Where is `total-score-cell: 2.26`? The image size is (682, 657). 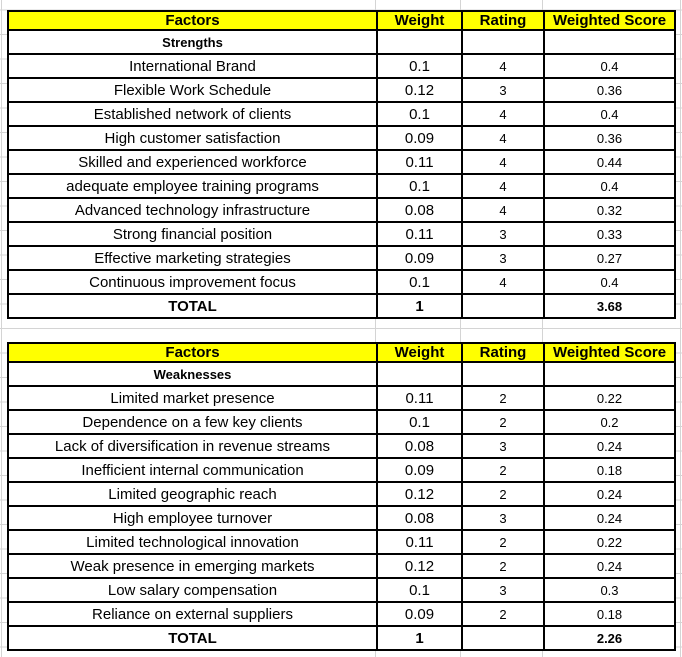 total-score-cell: 2.26 is located at coordinates (609, 638).